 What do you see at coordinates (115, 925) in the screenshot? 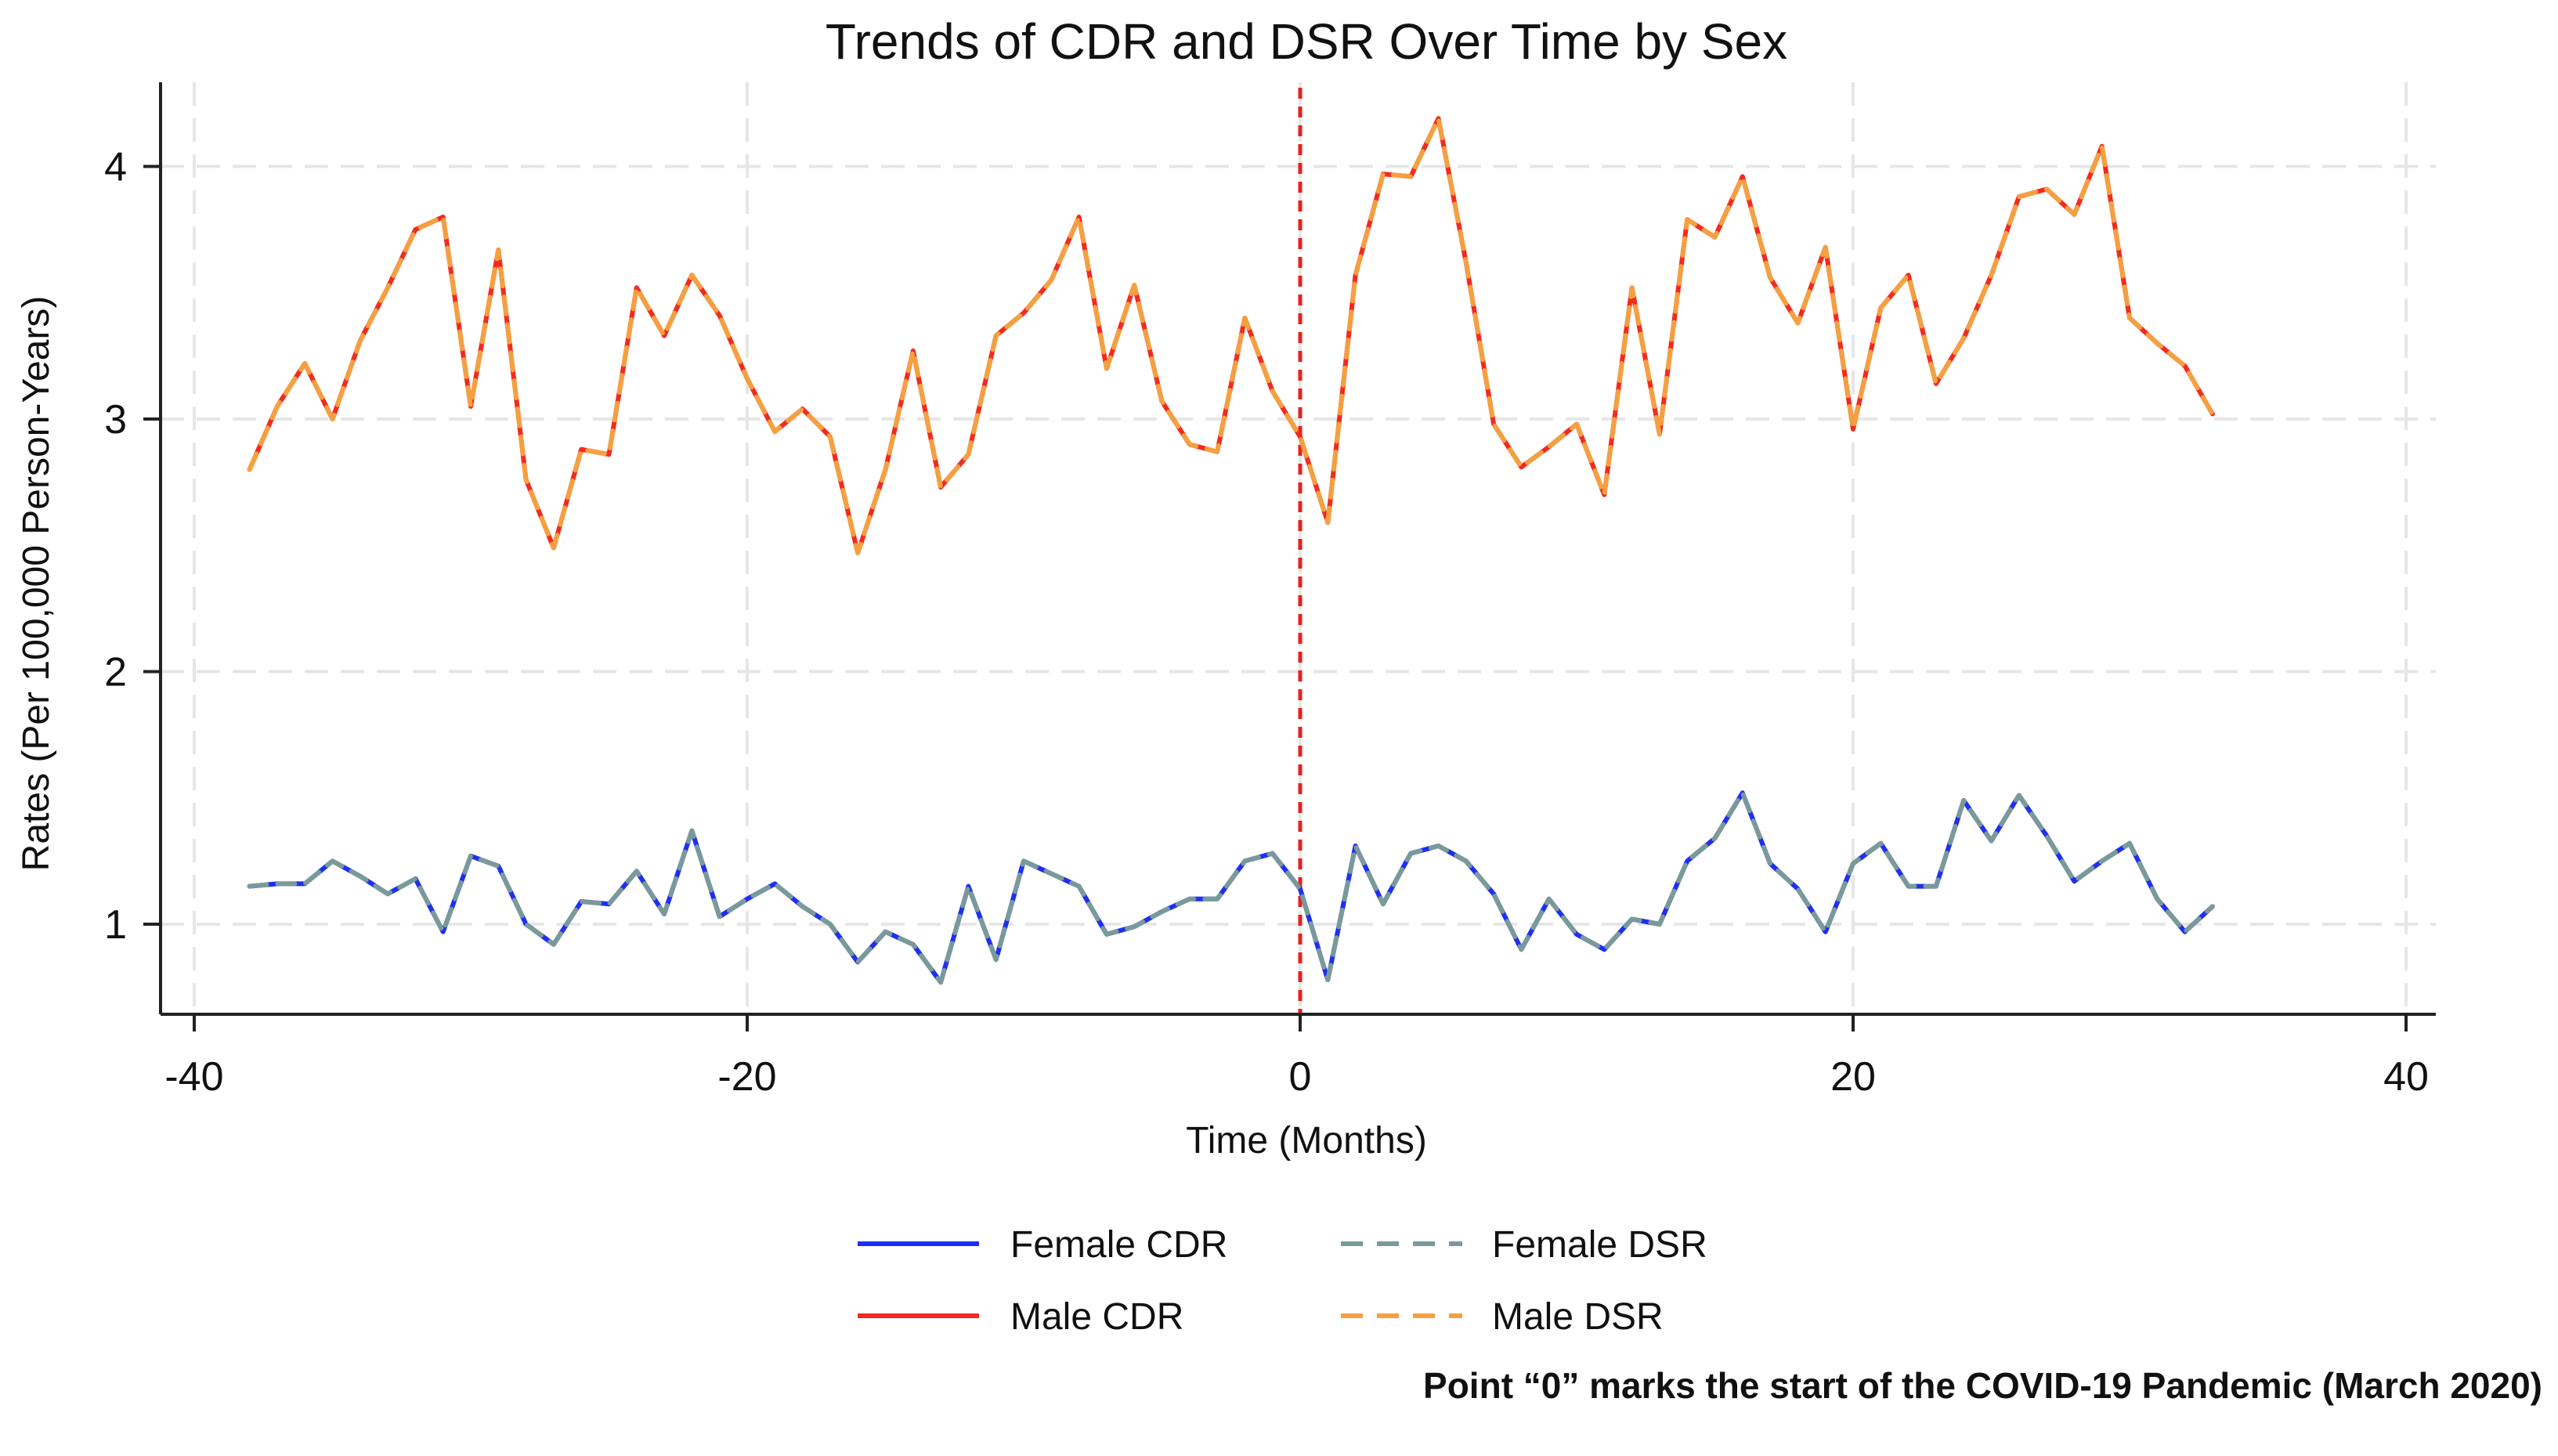
I see `y-tick-label: 1` at bounding box center [115, 925].